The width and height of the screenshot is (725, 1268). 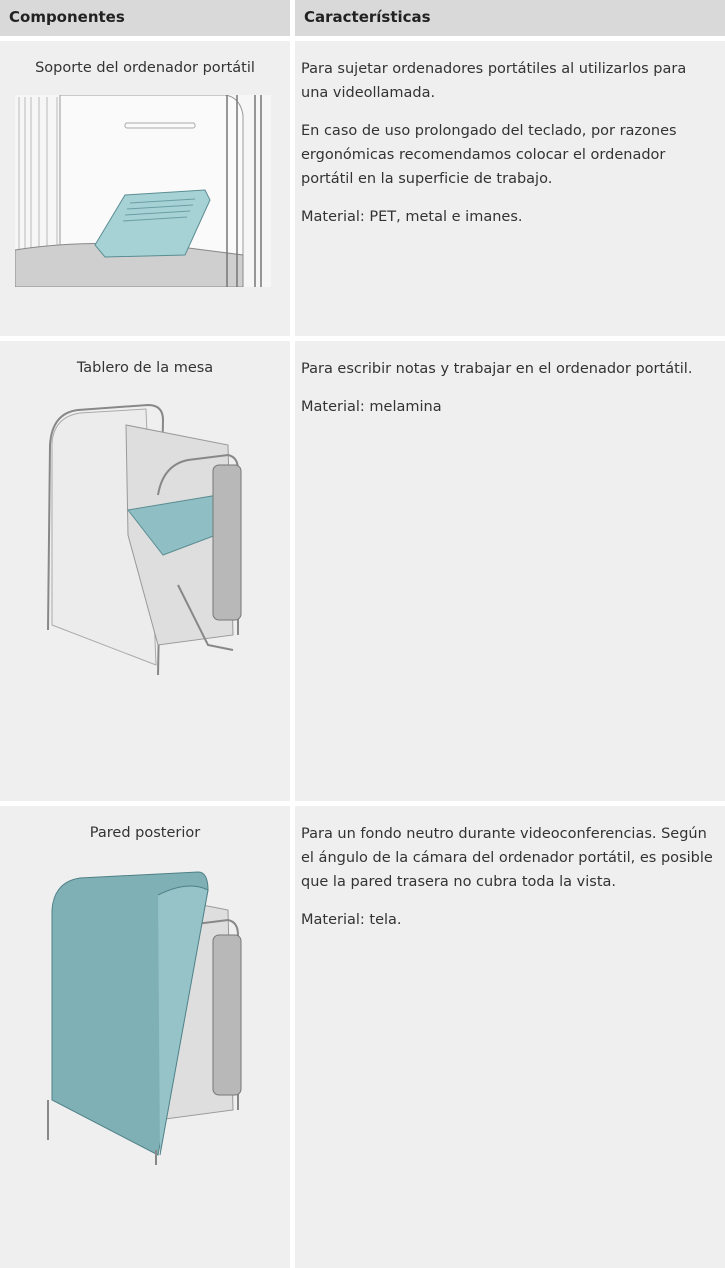 What do you see at coordinates (371, 407) in the screenshot?
I see `description: Material: melamina` at bounding box center [371, 407].